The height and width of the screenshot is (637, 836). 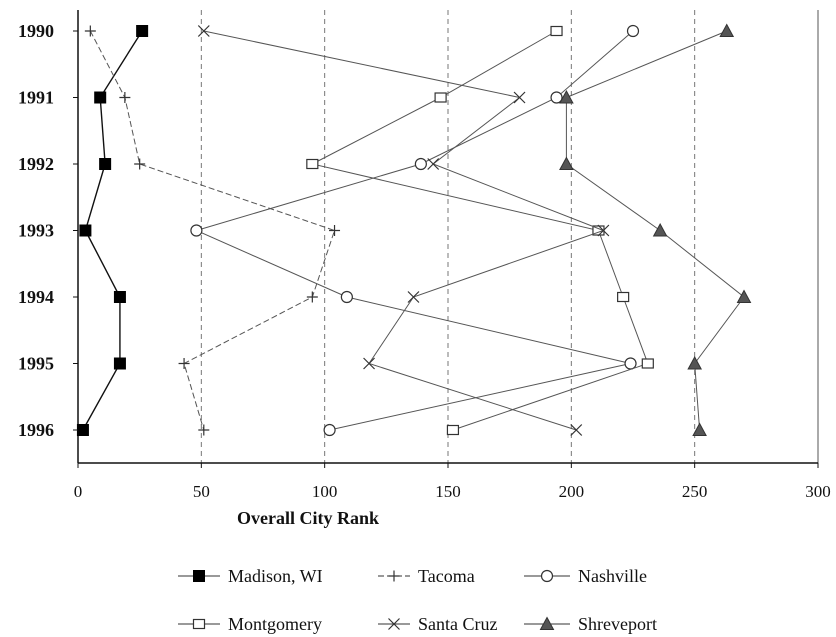 I want to click on point-santa-cruz-1995, so click(x=369, y=363).